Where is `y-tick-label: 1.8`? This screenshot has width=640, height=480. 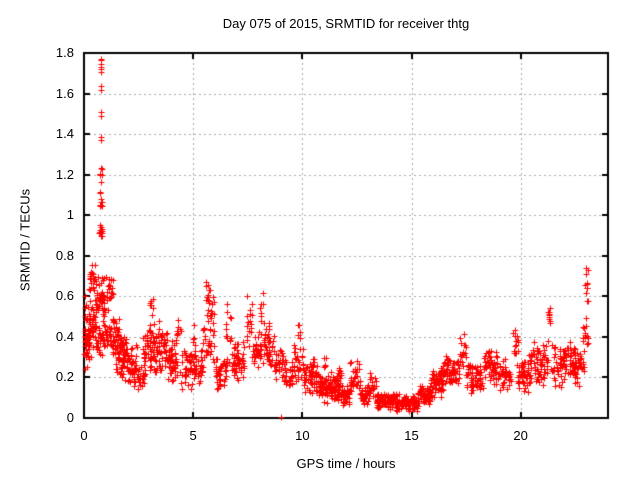 y-tick-label: 1.8 is located at coordinates (64, 52).